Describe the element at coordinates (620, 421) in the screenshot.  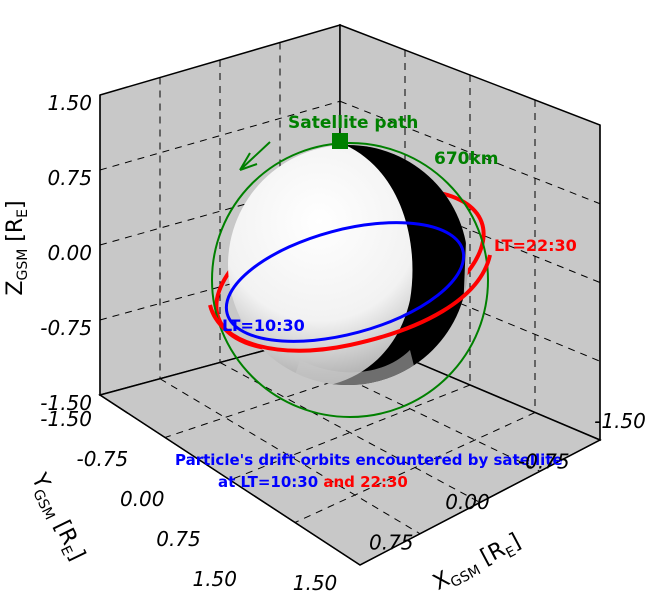
I see `x-tick-label: -1.50` at that location.